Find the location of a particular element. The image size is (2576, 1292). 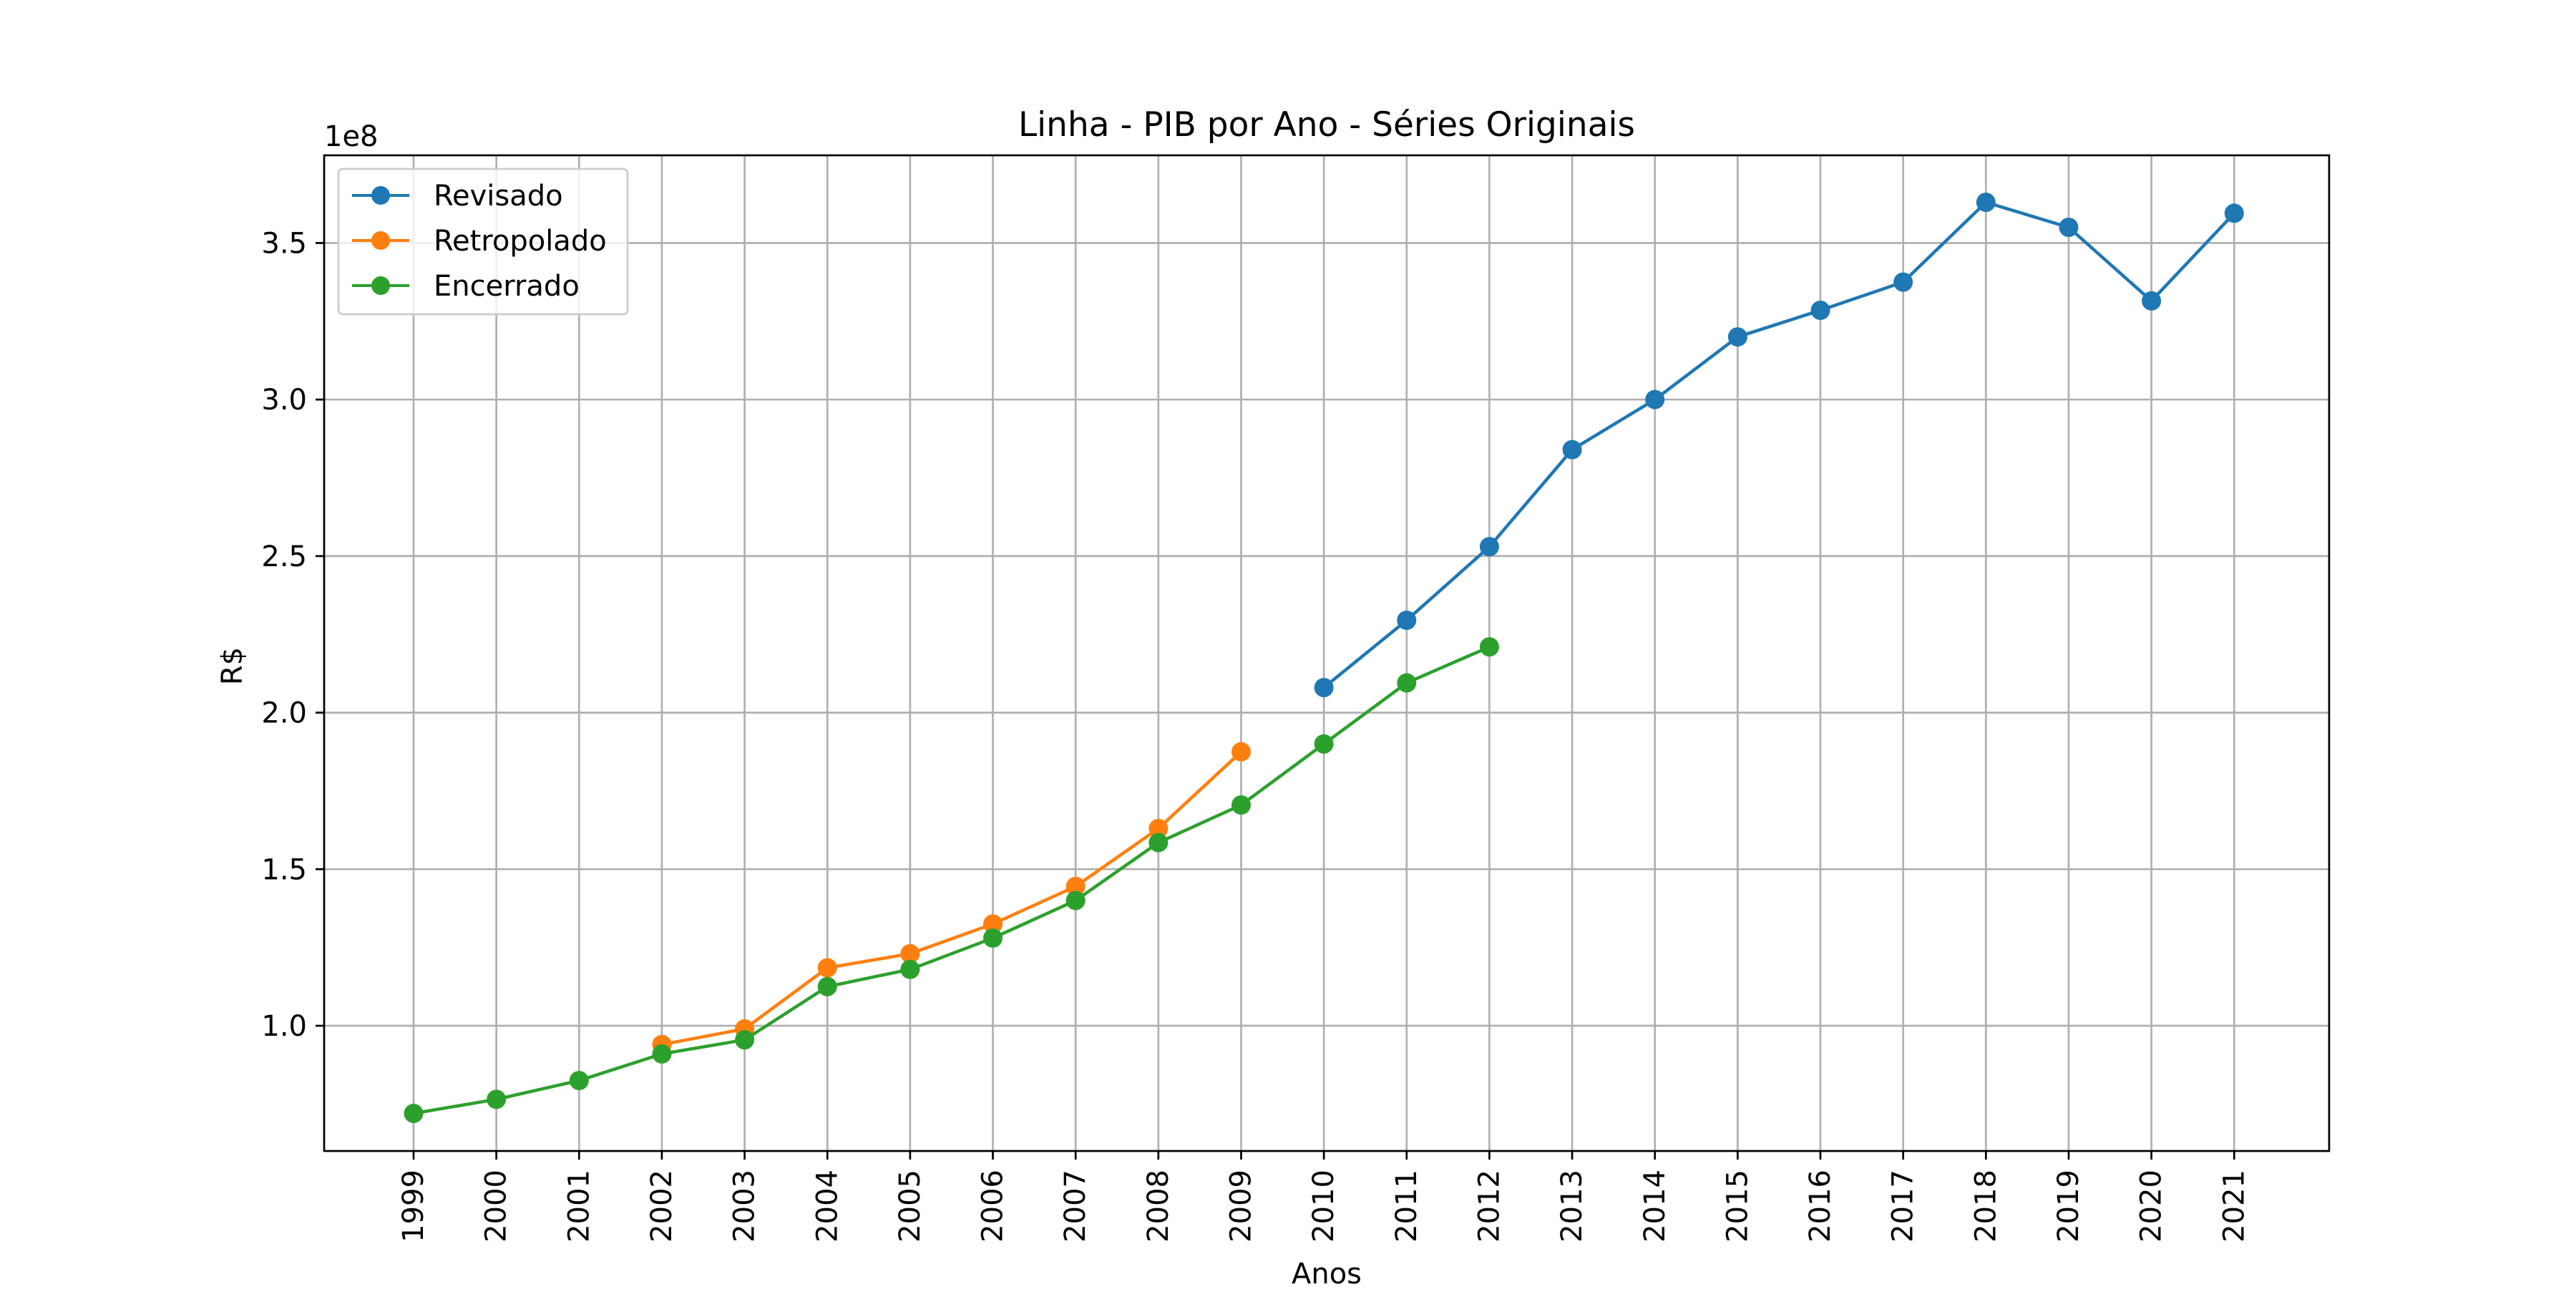

y-tick-label-1: 1.5 is located at coordinates (284, 869).